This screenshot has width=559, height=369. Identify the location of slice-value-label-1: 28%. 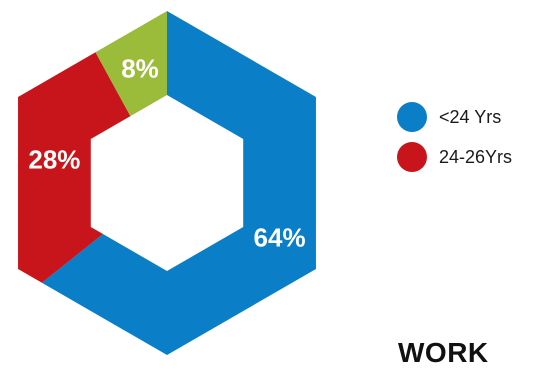
(54, 160).